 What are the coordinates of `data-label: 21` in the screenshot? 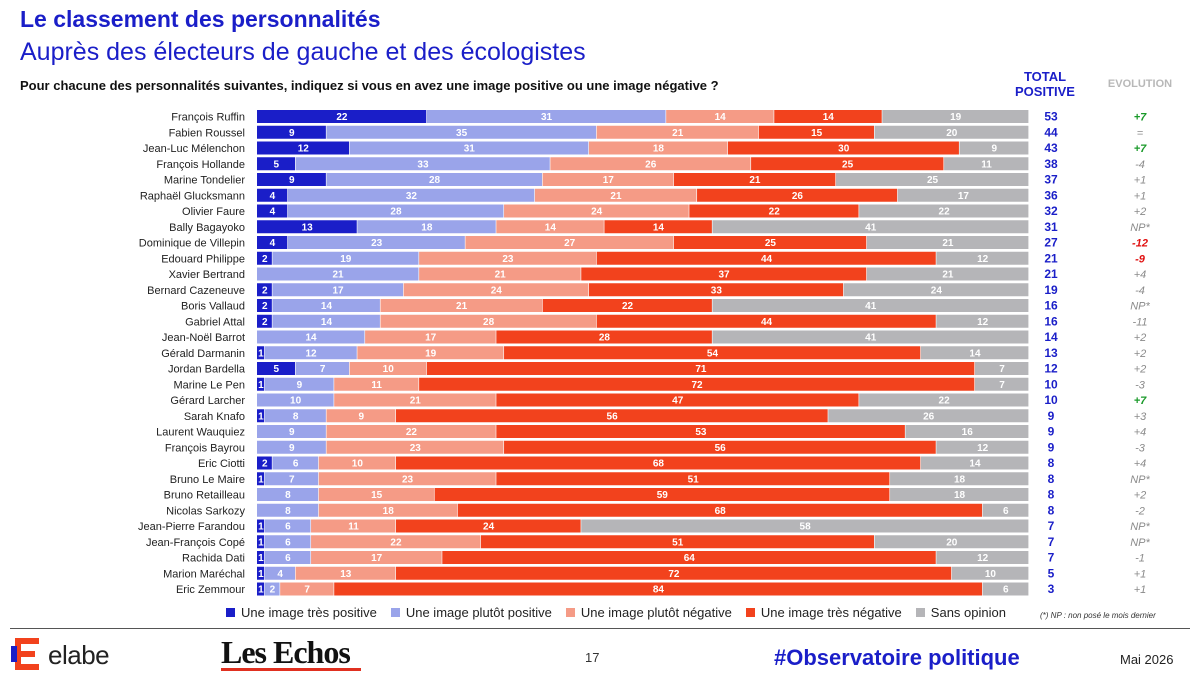 It's located at (755, 180).